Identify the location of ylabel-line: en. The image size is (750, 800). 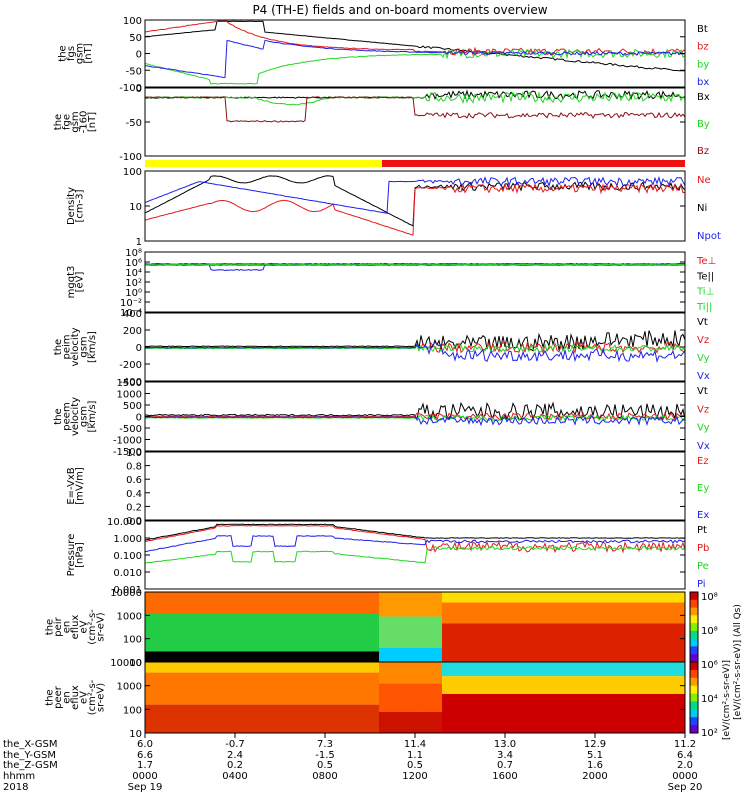
(67, 697).